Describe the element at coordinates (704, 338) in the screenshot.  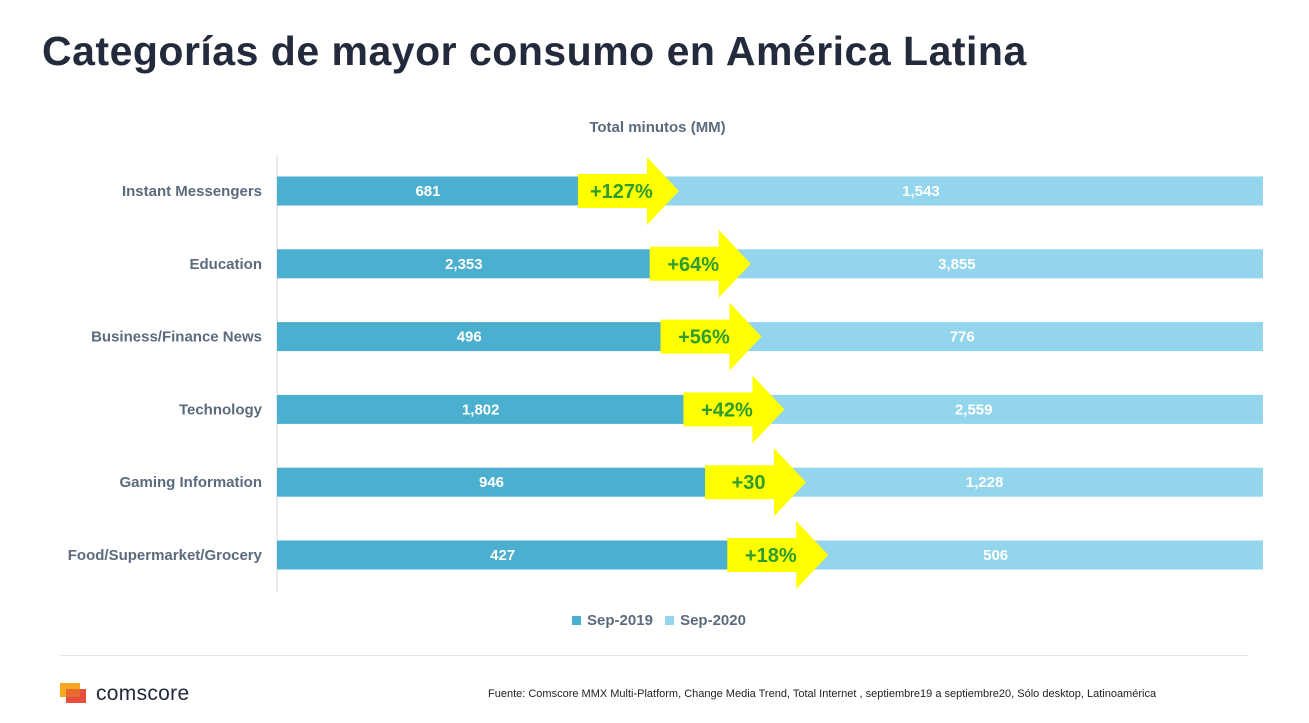
I see `growth-label-business-finance-news: +56%` at that location.